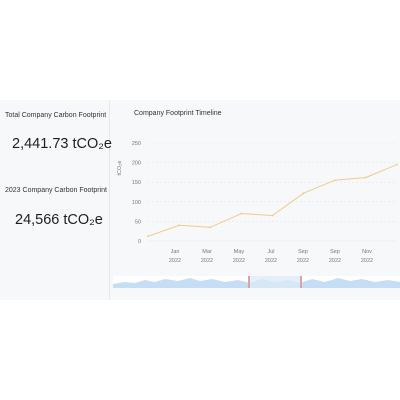 This screenshot has width=400, height=400. Describe the element at coordinates (59, 220) in the screenshot. I see `year-footprint-value: 24,566 tCO₂e` at that location.